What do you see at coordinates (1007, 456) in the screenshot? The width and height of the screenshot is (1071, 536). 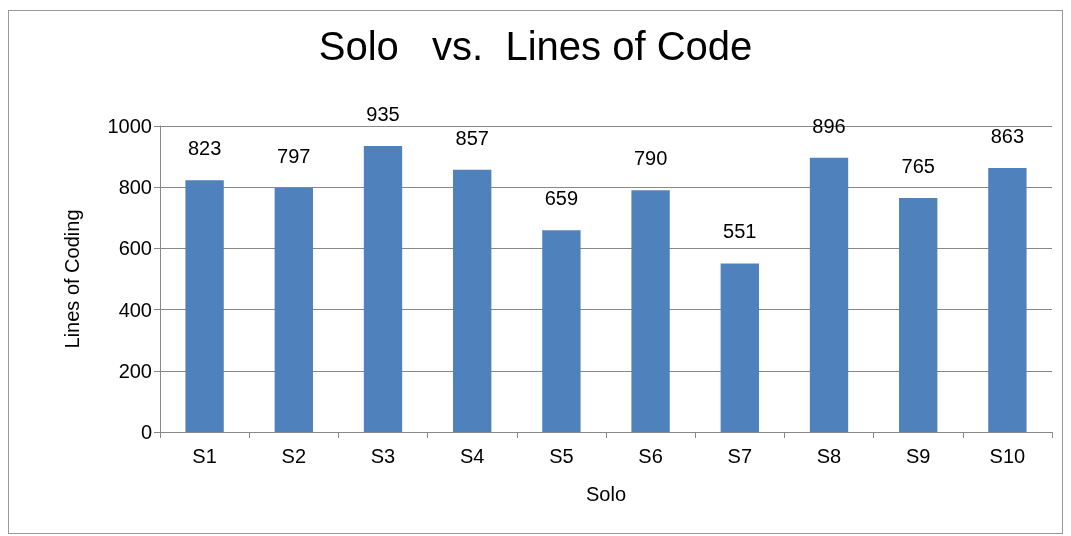 I see `x-tick-label: S10` at bounding box center [1007, 456].